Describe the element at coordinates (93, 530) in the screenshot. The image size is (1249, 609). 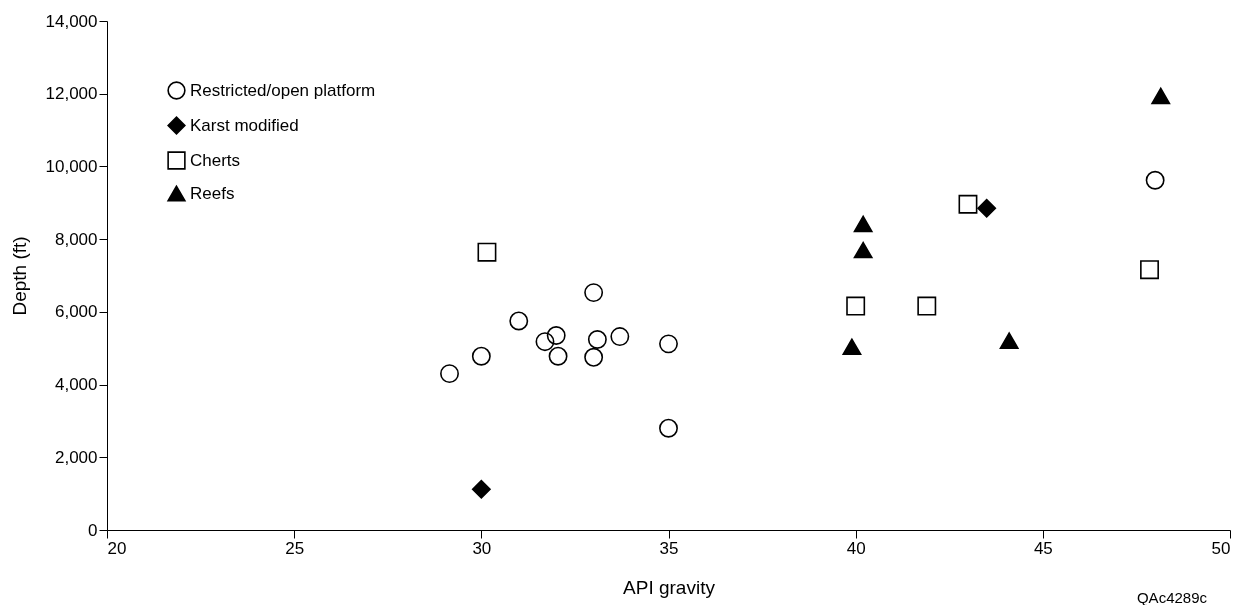
I see `y-tick-label: 0` at that location.